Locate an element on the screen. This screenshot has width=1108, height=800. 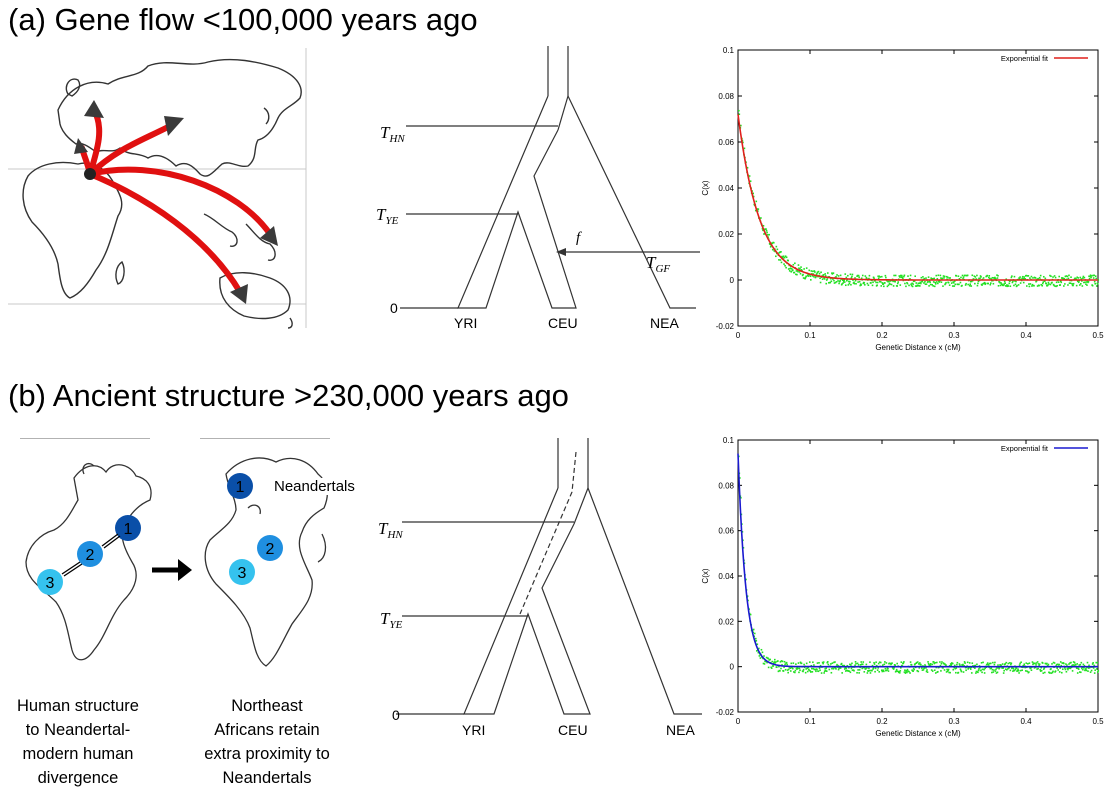
zero-label: 0 is located at coordinates (394, 308).